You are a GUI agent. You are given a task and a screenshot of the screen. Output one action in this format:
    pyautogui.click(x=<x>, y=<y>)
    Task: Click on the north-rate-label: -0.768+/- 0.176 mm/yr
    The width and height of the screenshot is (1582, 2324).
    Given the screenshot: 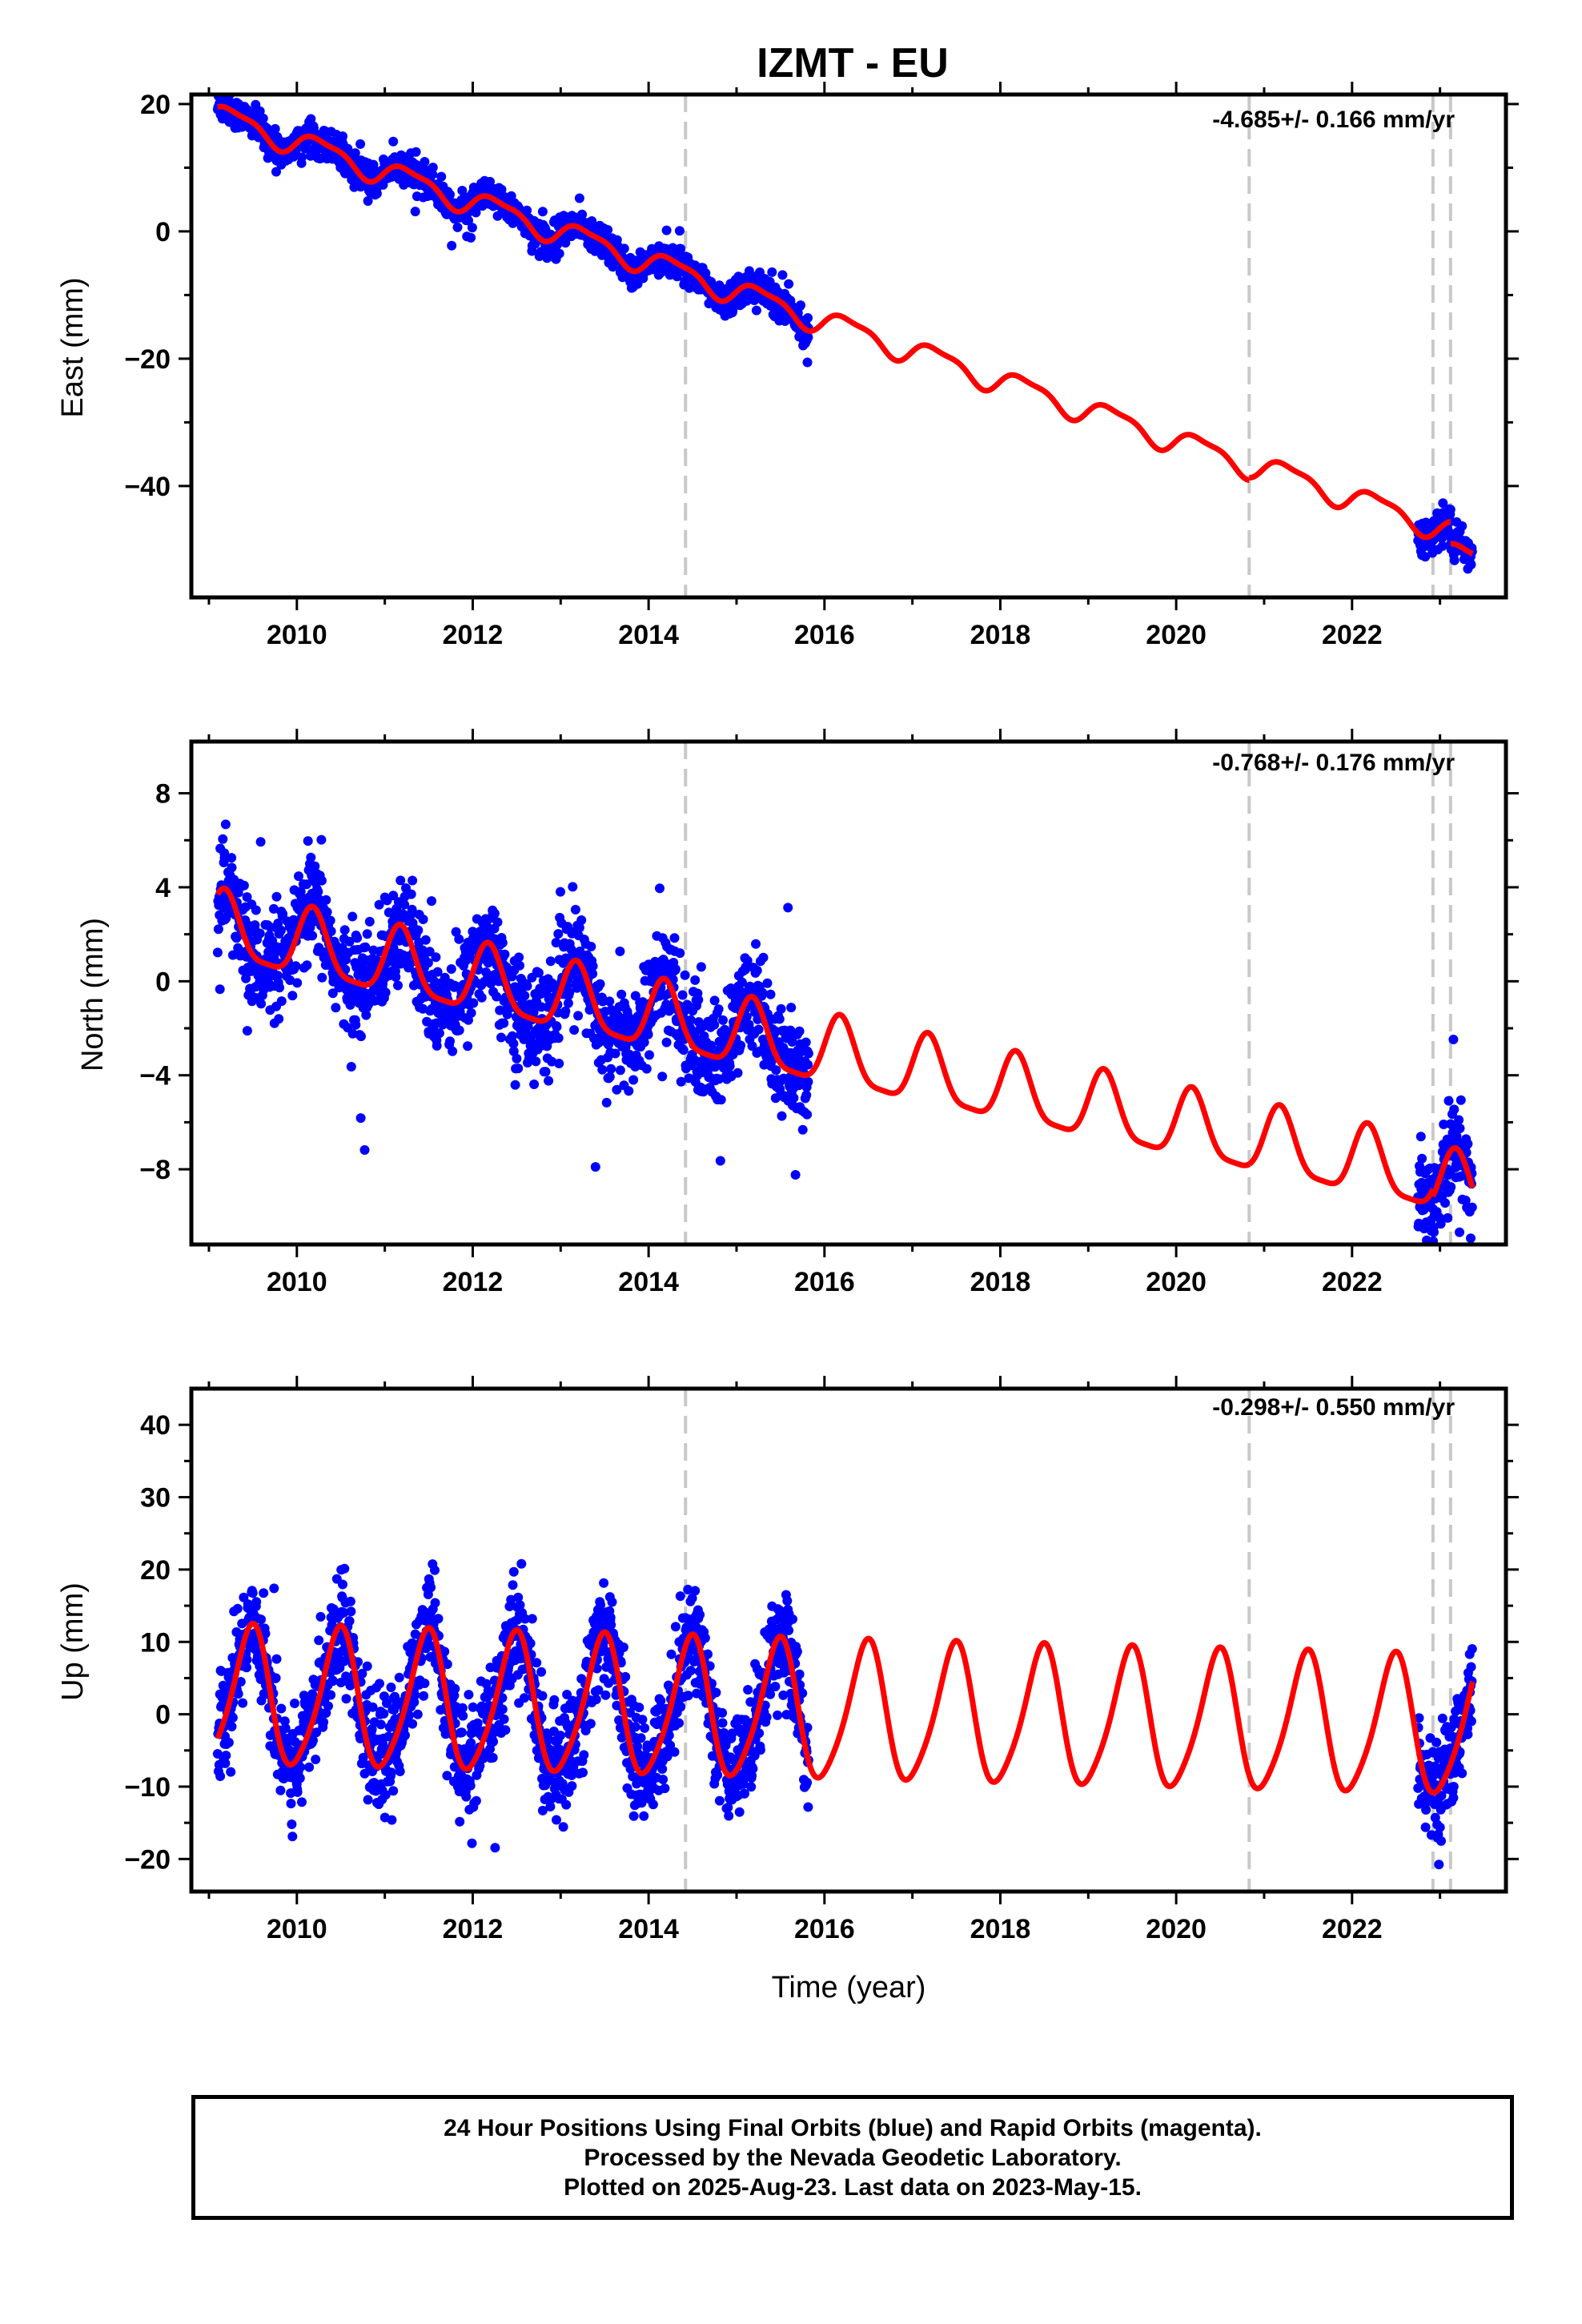 What is the action you would take?
    pyautogui.click(x=1333, y=763)
    